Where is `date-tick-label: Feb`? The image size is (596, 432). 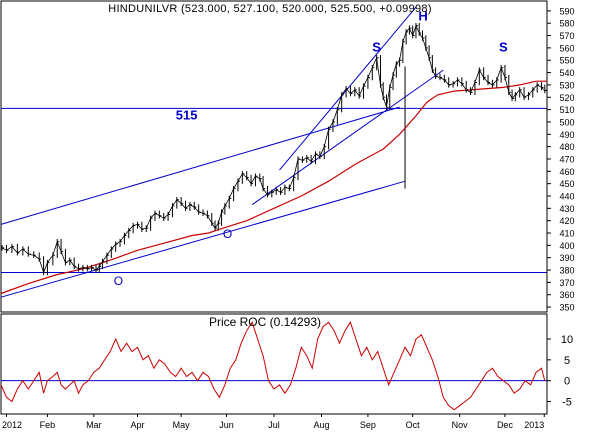
date-tick-label: Feb is located at coordinates (48, 425).